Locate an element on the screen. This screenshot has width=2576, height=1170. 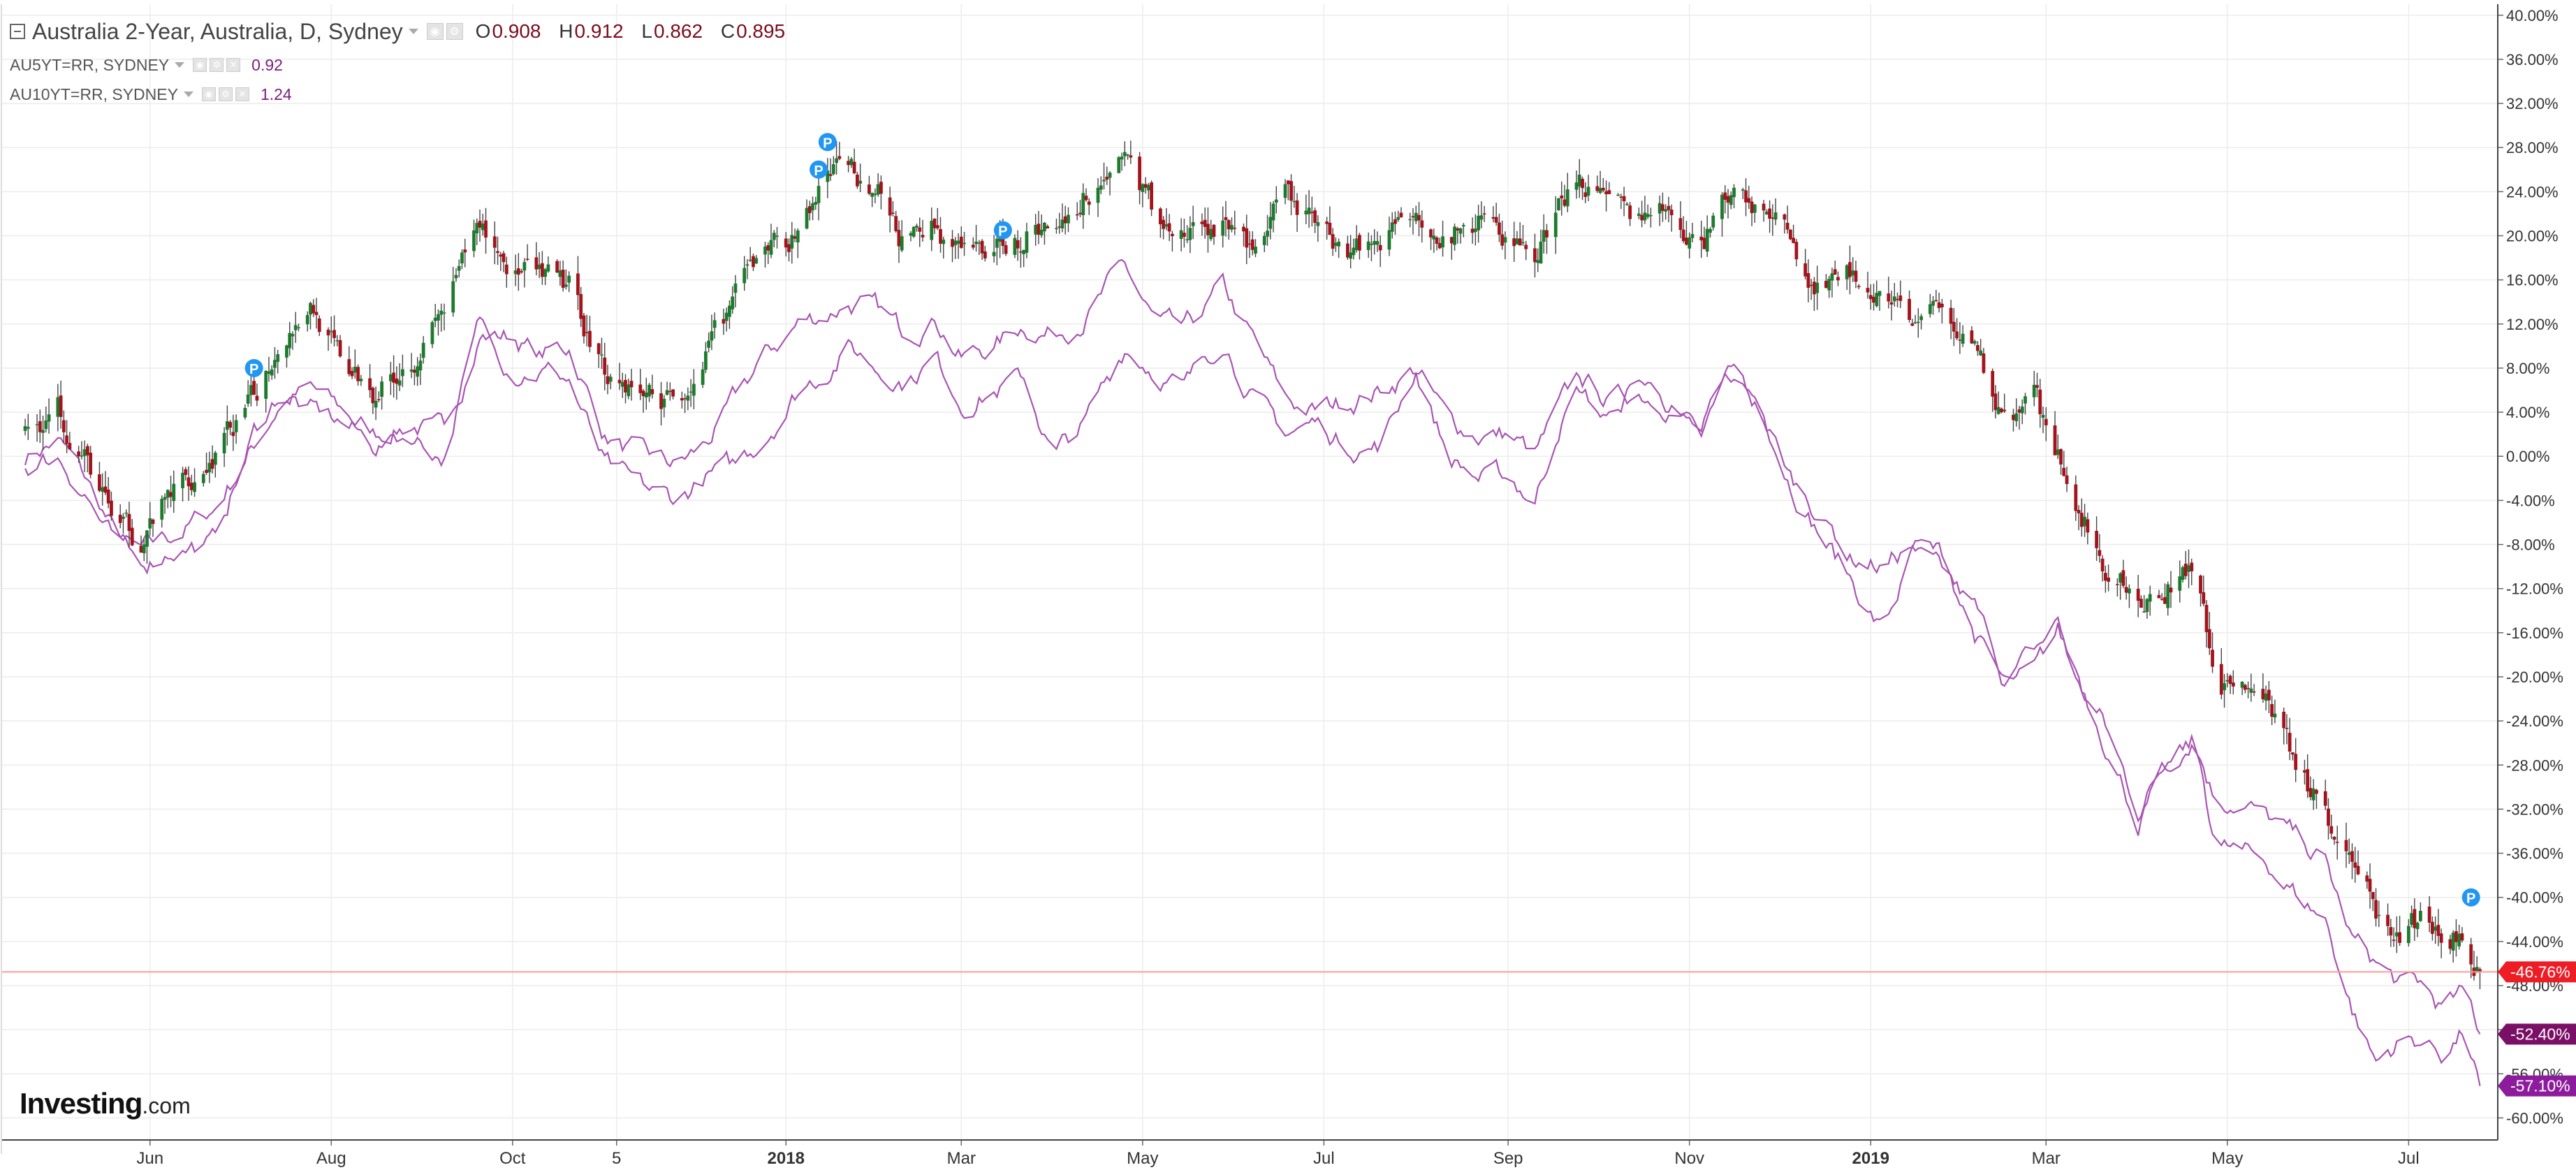
overlay-name: AU5YT=RR, SYDNEY is located at coordinates (90, 64).